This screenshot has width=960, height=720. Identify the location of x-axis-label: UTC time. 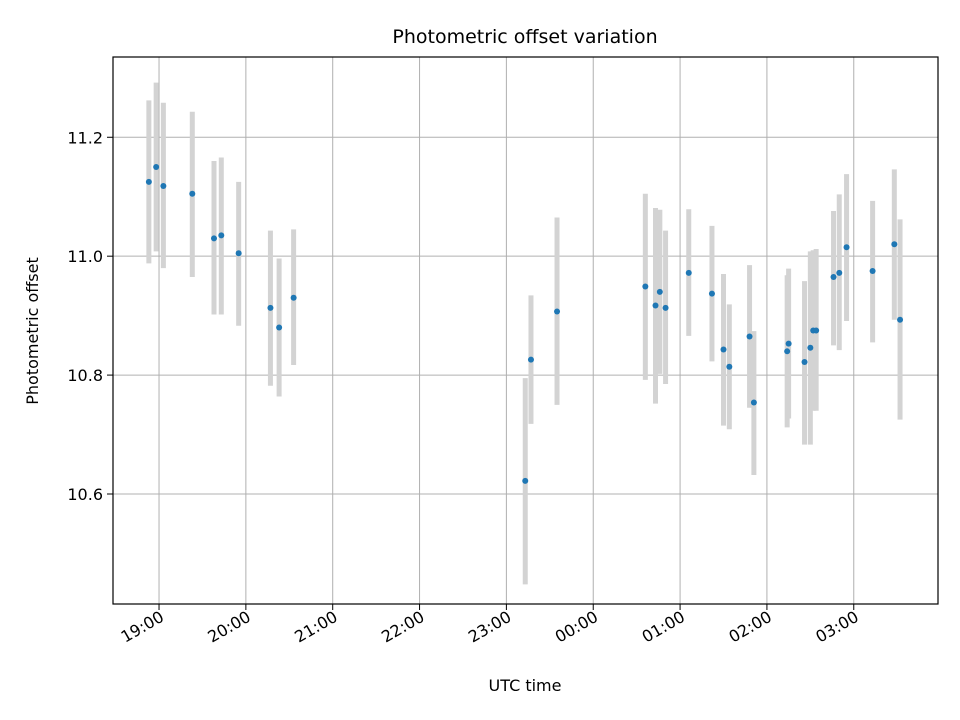
(525, 685).